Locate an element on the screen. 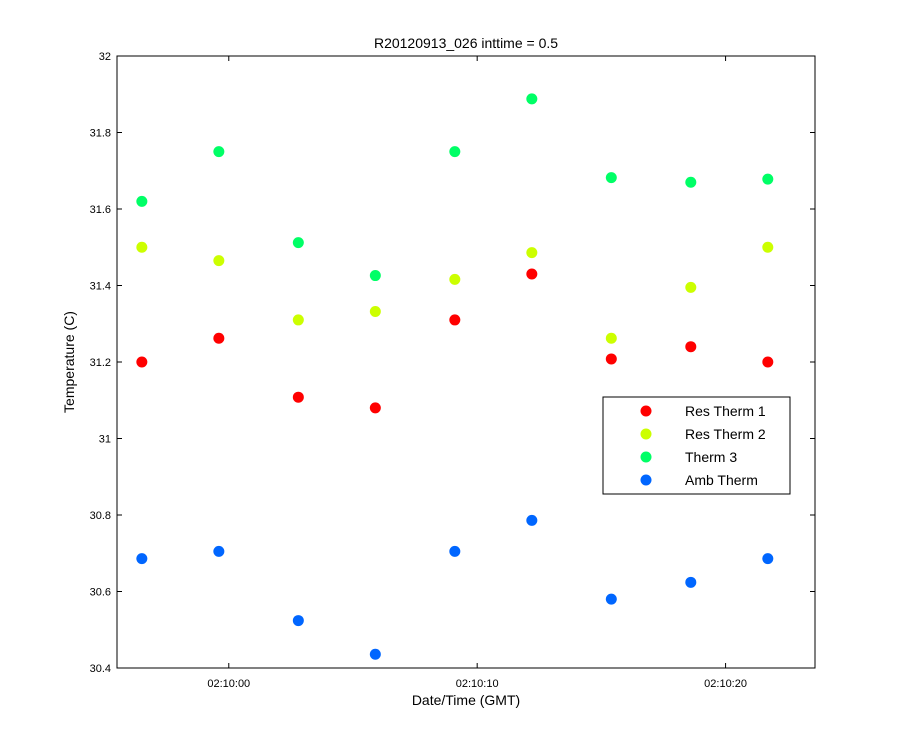 The width and height of the screenshot is (900, 750). x-tick-label: 02:10:20 is located at coordinates (725, 684).